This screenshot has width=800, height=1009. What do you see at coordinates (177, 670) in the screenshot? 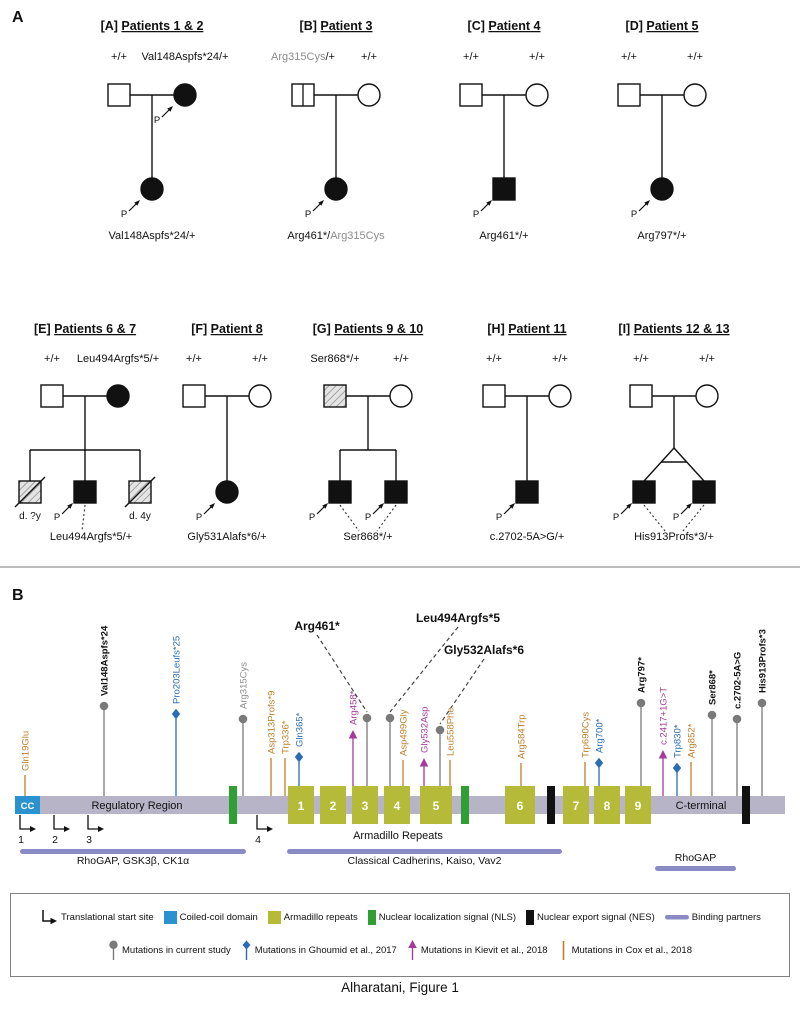
I see `mutation-label: Pro203Leufs*25` at bounding box center [177, 670].